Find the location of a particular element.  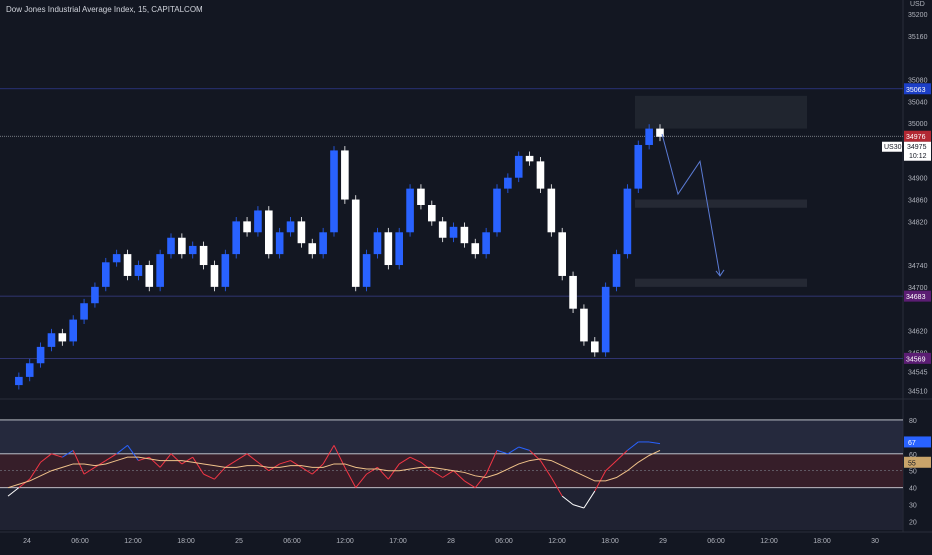

price-tick-label: 34545 is located at coordinates (918, 372).